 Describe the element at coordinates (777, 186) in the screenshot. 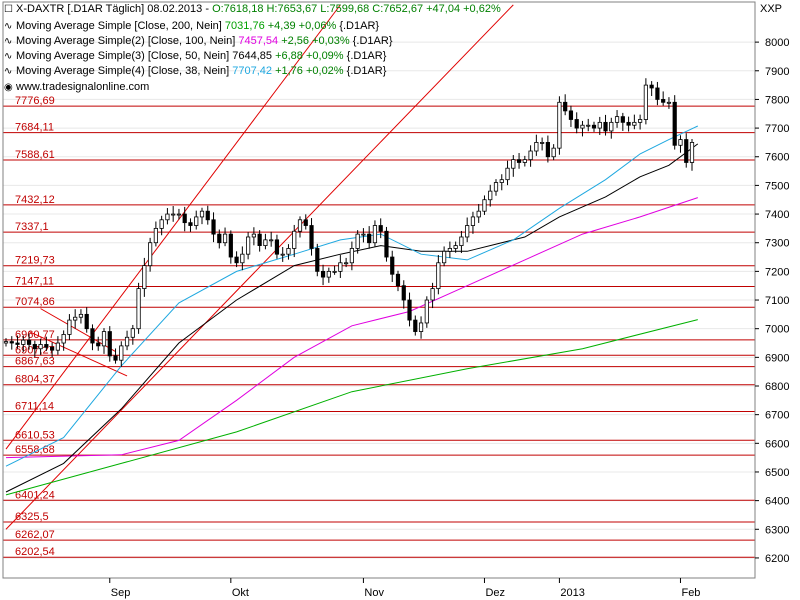

I see `y-tick-label: 7500` at that location.